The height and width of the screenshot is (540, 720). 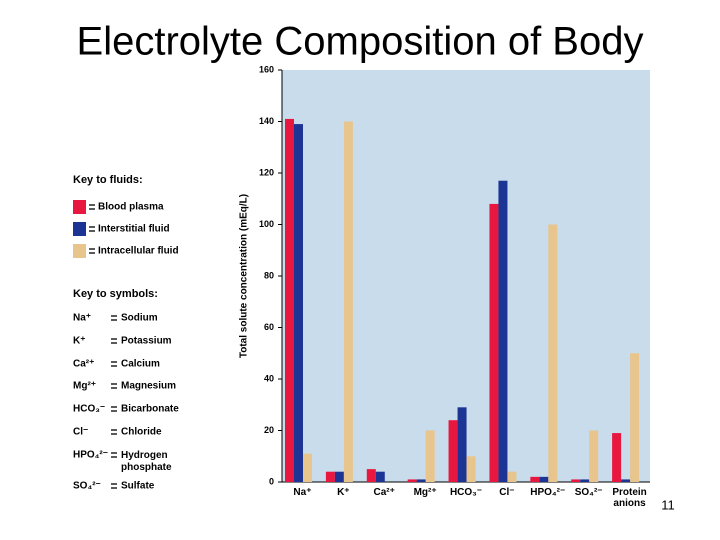 What do you see at coordinates (150, 409) in the screenshot?
I see `symbol-meaning: Bicarbonate` at bounding box center [150, 409].